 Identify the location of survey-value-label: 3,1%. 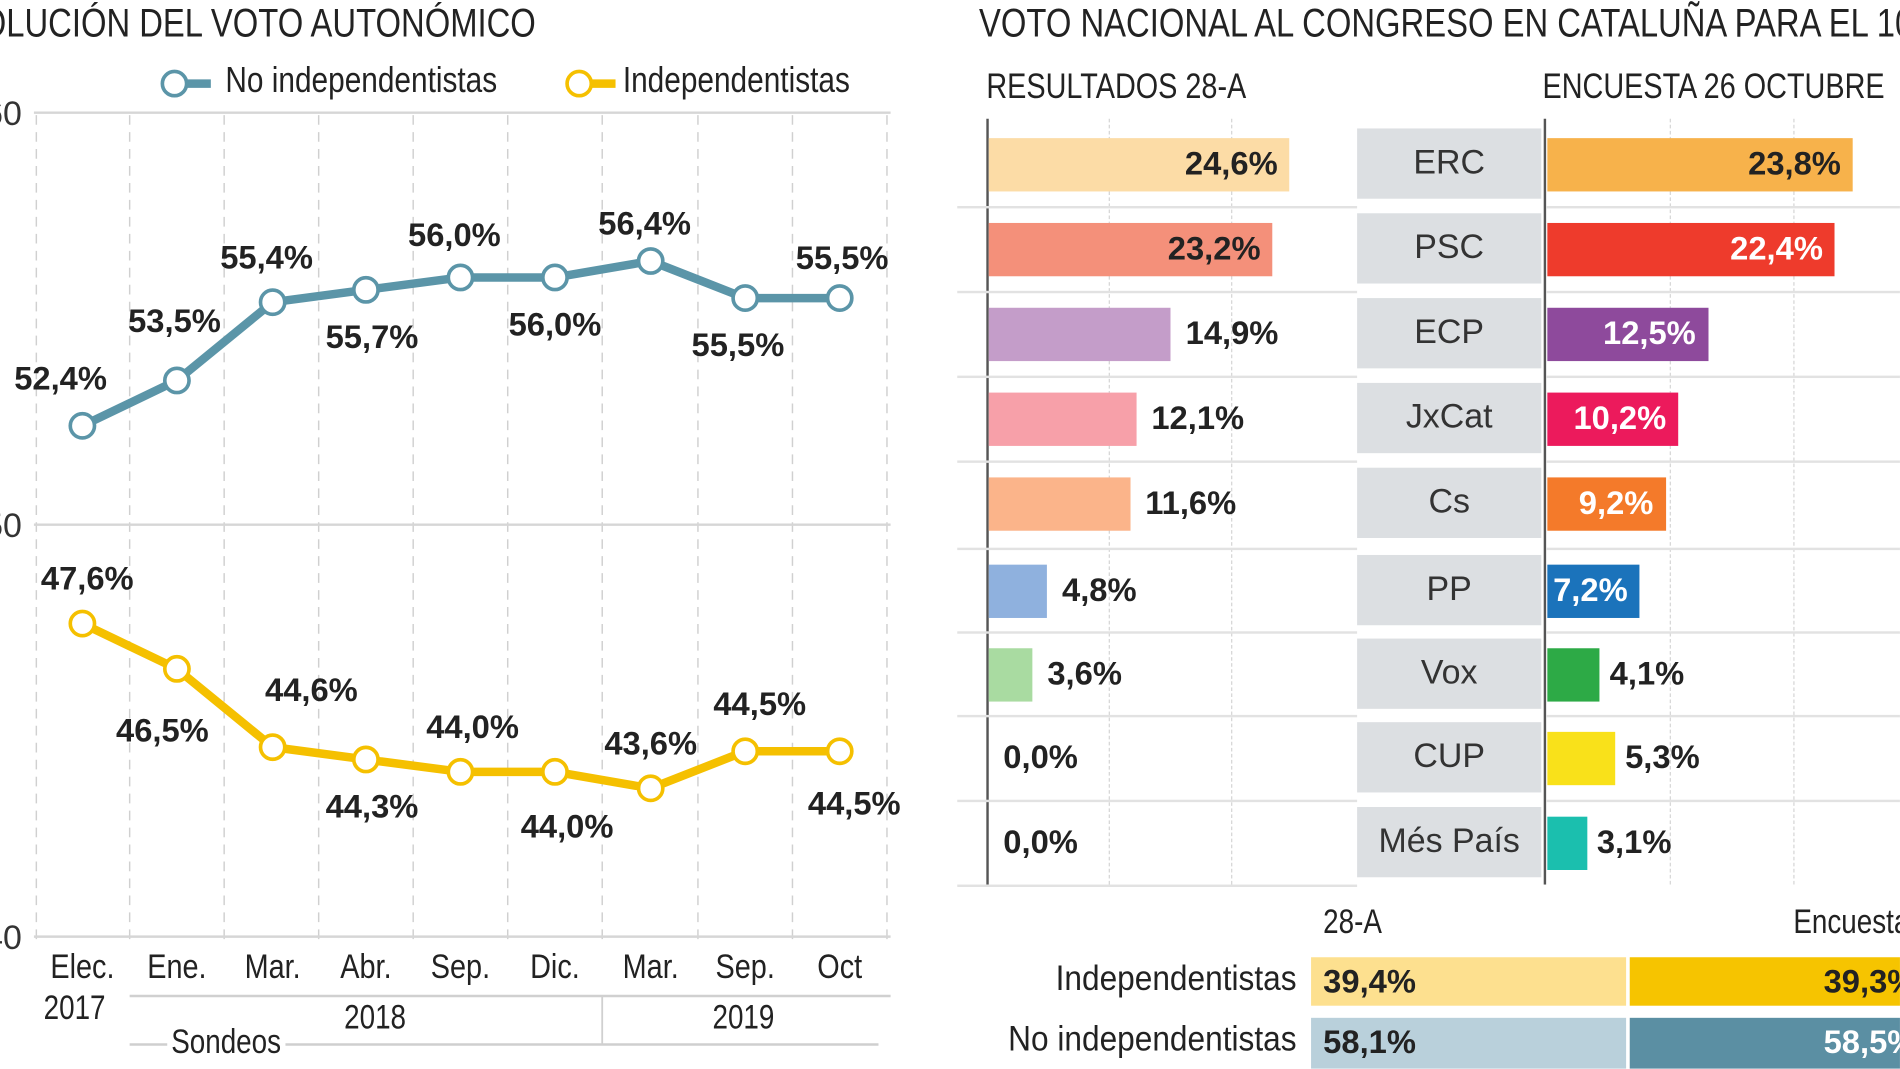
(1634, 842).